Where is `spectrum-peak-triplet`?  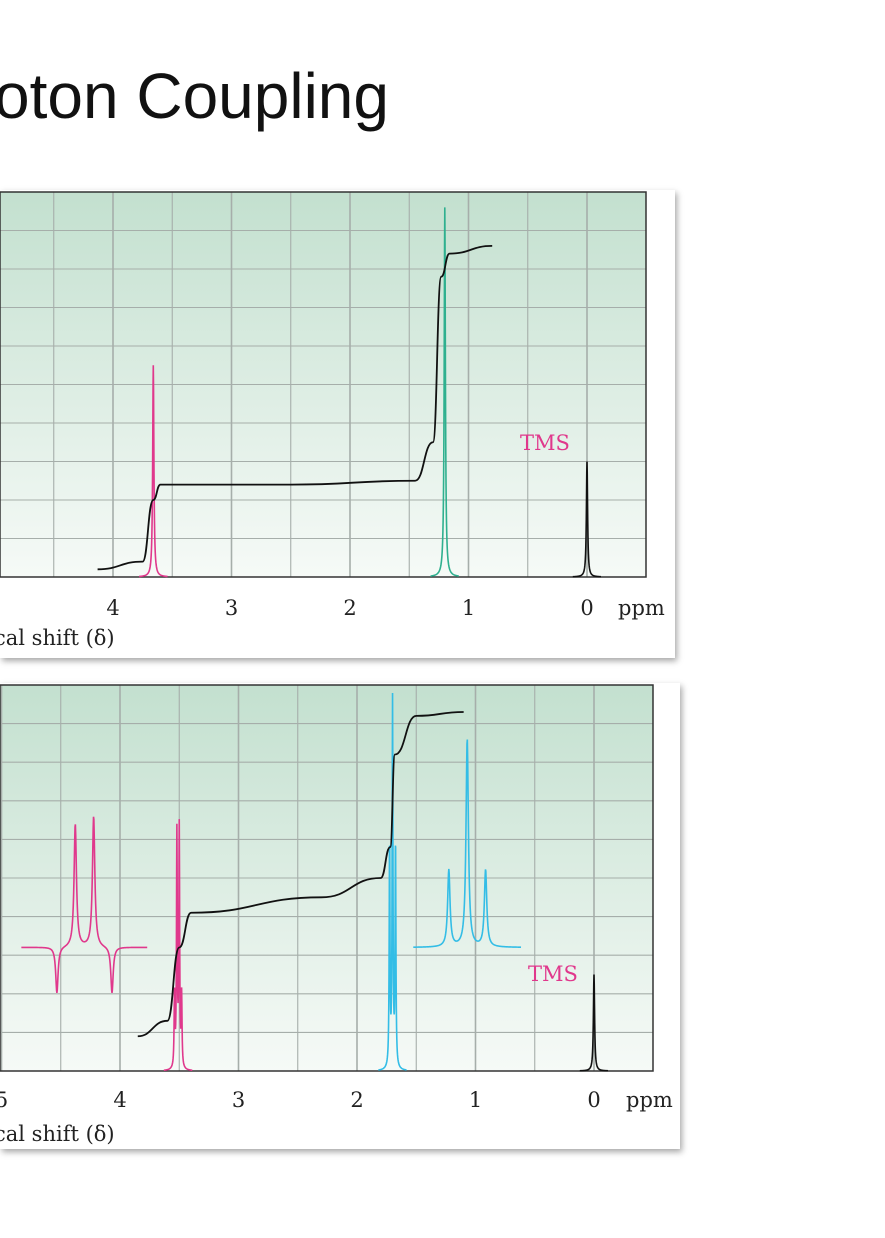 spectrum-peak-triplet is located at coordinates (392, 881).